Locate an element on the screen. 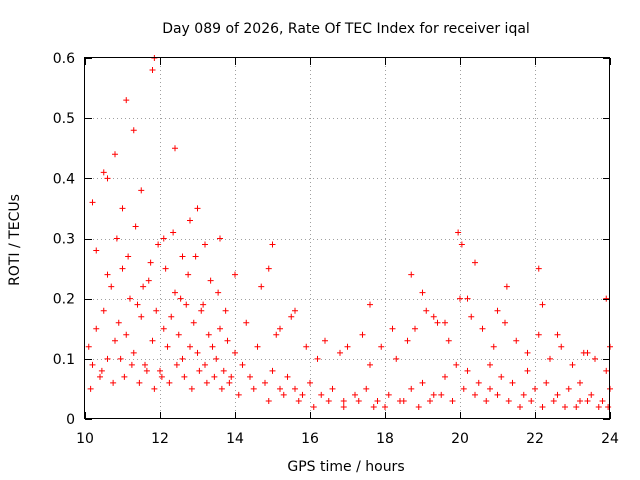 This screenshot has width=640, height=480. y-tick-label: 0.6 is located at coordinates (64, 59).